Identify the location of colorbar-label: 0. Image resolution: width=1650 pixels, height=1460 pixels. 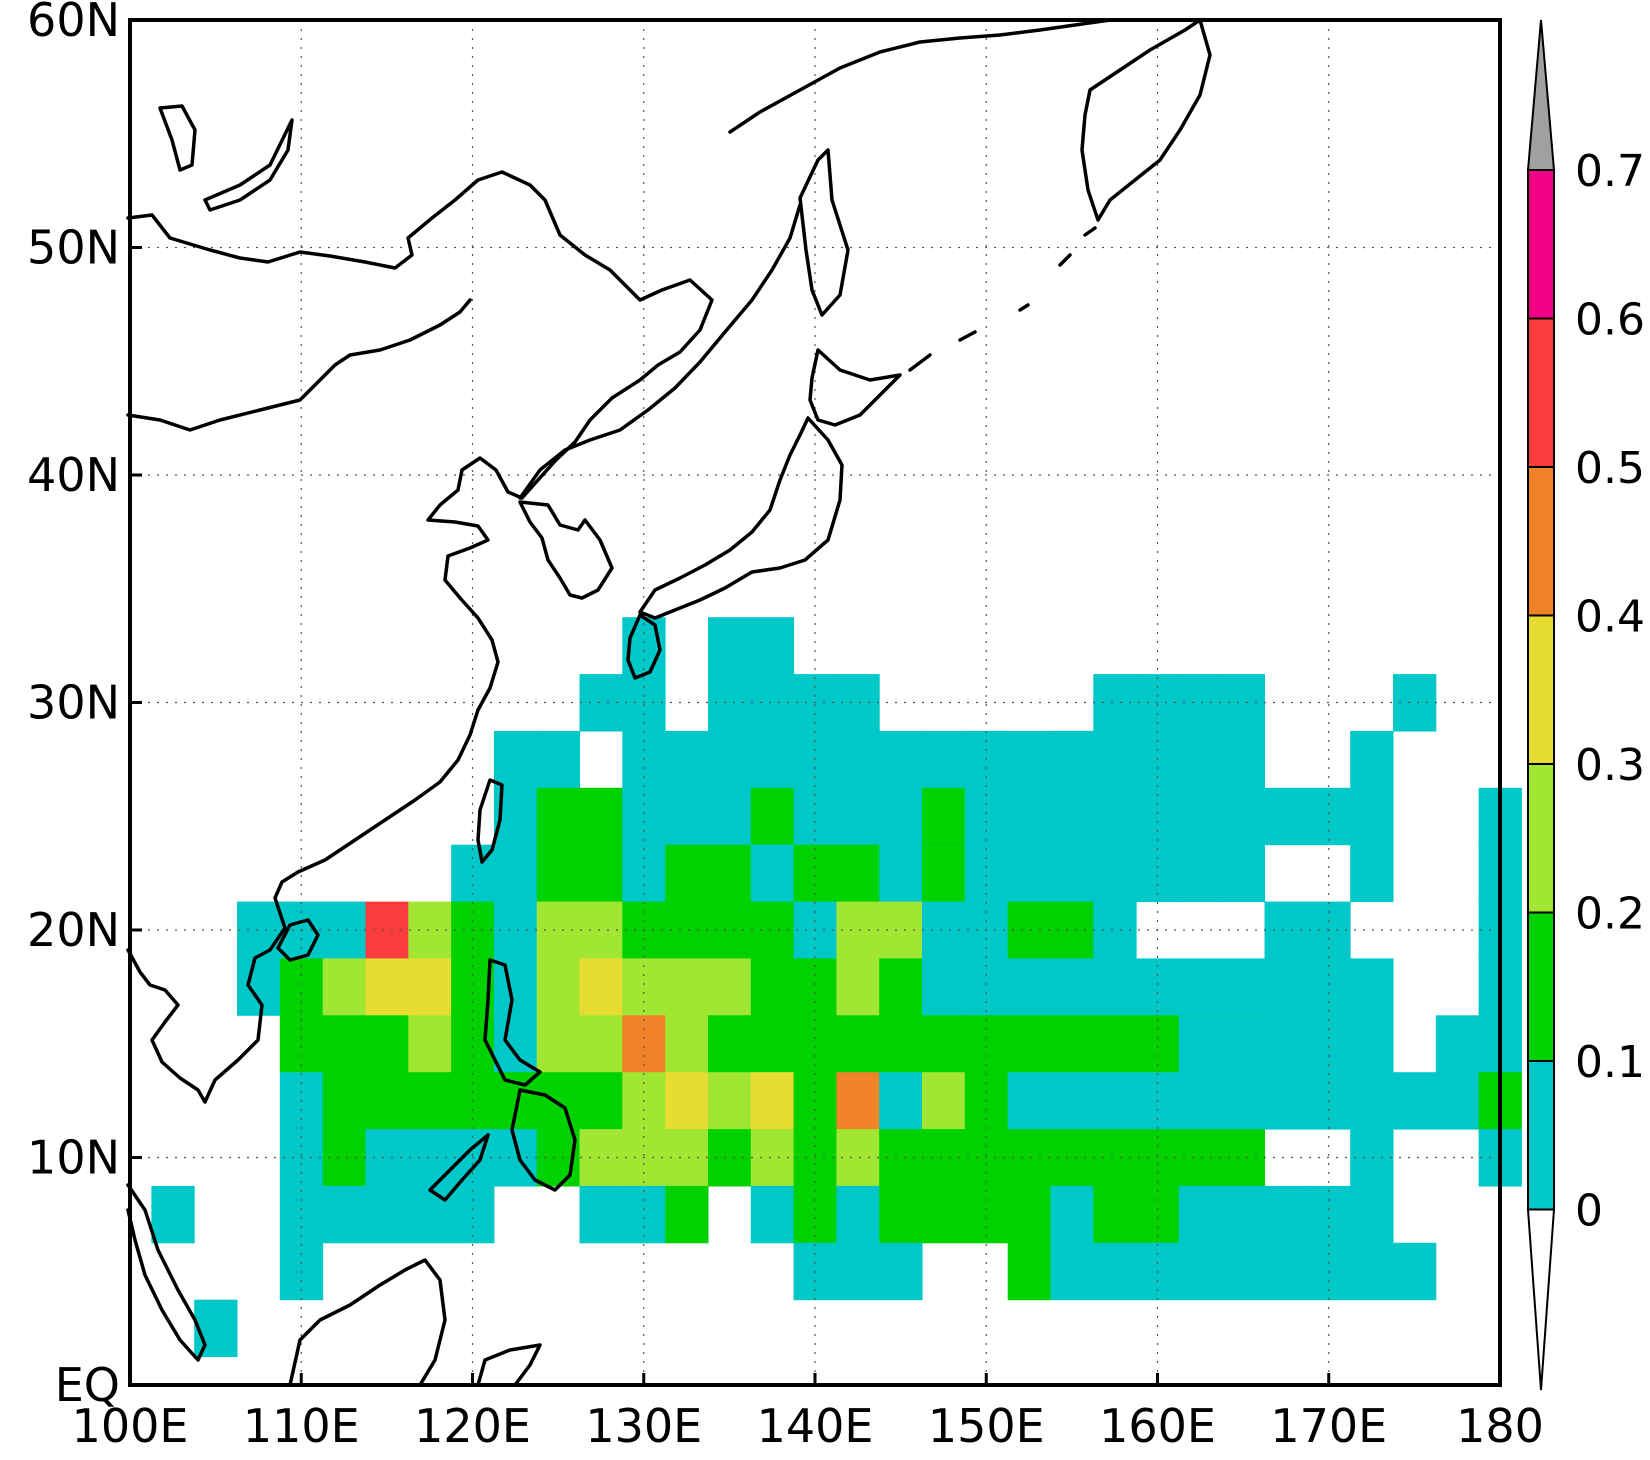
(1589, 1211).